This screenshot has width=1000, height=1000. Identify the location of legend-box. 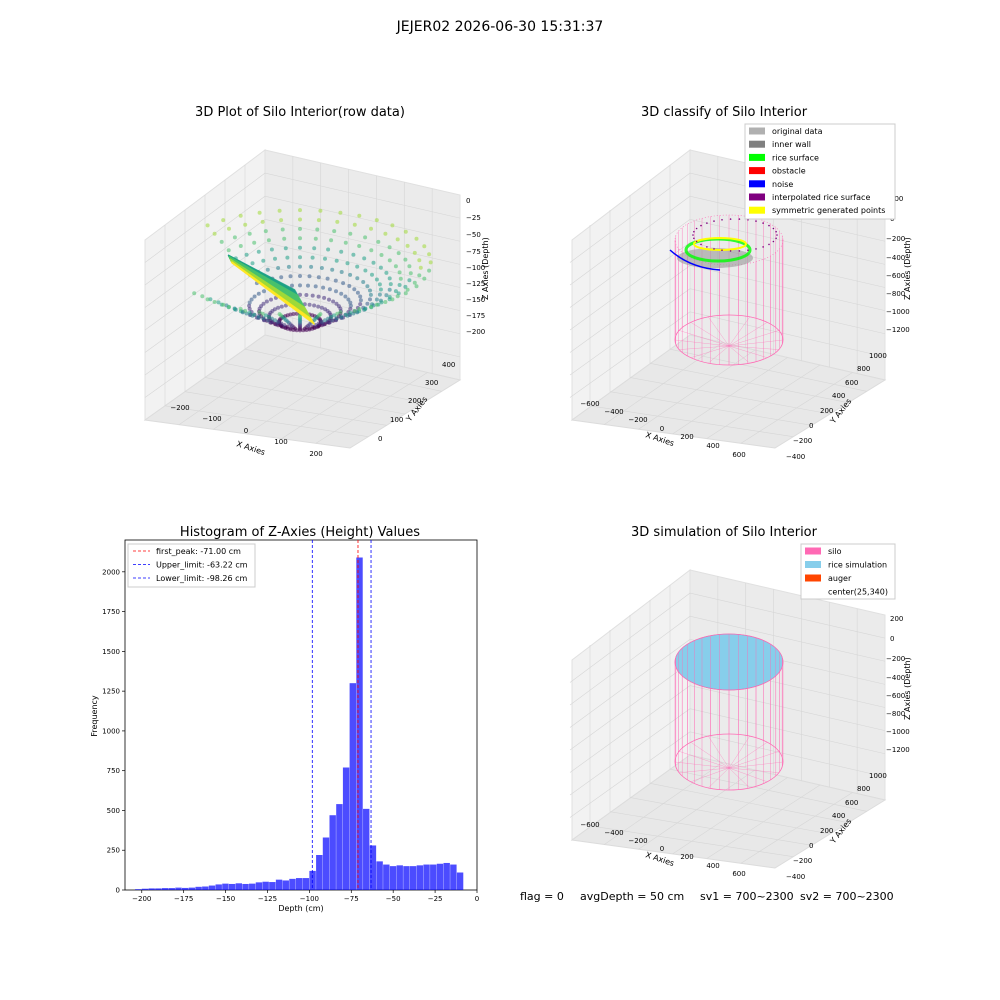
(820, 171).